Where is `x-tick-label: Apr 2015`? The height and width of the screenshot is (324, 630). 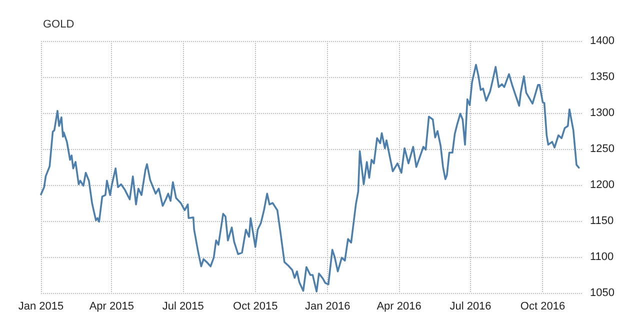 x-tick-label: Apr 2015 is located at coordinates (111, 306).